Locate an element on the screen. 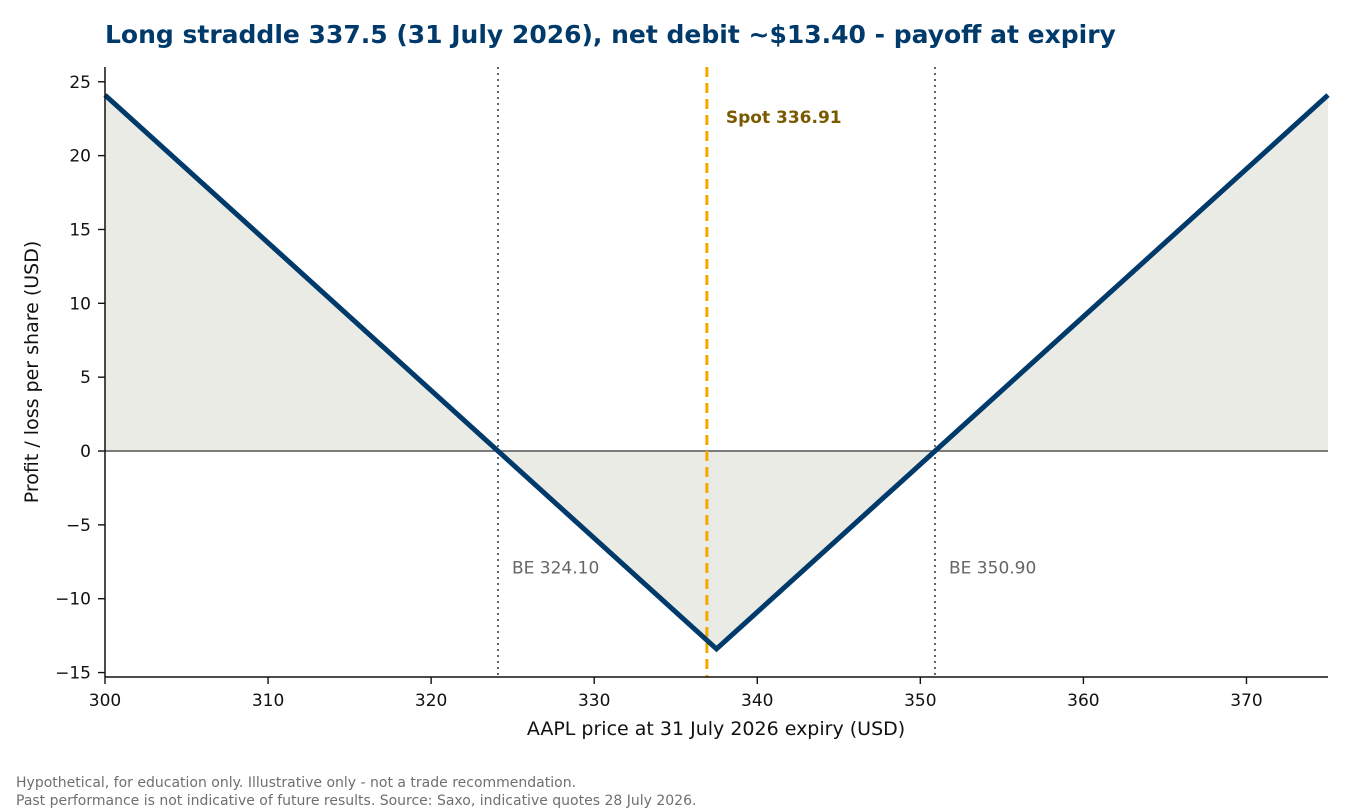 This screenshot has height=810, width=1350. y-axis-label: Profit / loss per share (USD) is located at coordinates (32, 372).